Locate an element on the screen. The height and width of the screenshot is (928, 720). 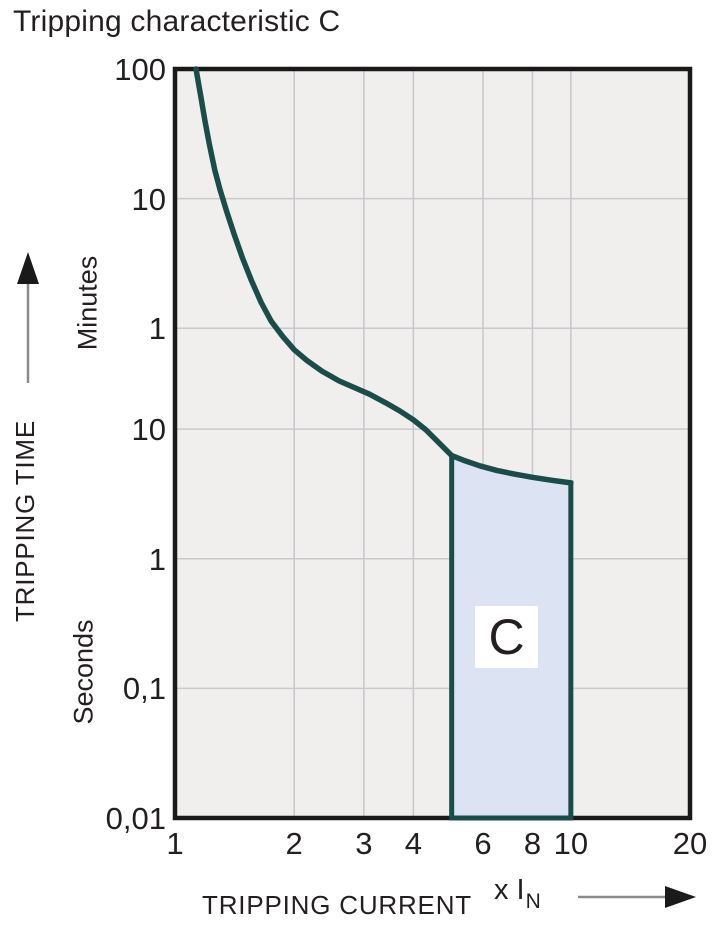
y-tick-label: 0,01 is located at coordinates (135, 818).